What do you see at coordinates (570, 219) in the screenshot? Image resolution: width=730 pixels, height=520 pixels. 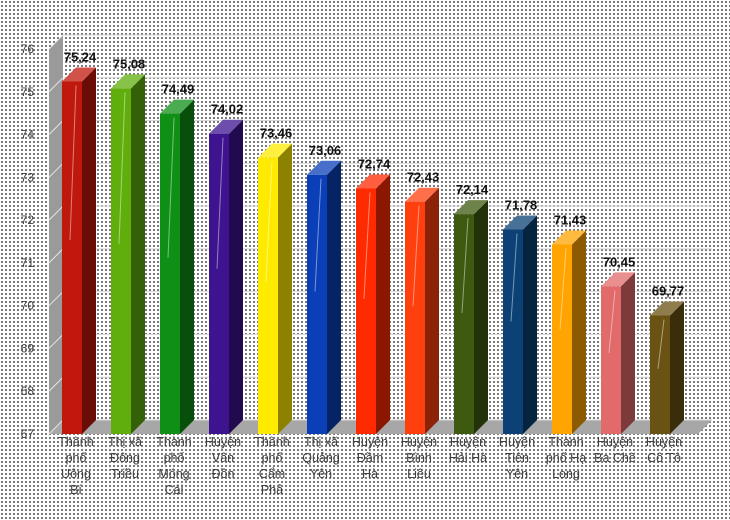 I see `data-label: 71,43` at bounding box center [570, 219].